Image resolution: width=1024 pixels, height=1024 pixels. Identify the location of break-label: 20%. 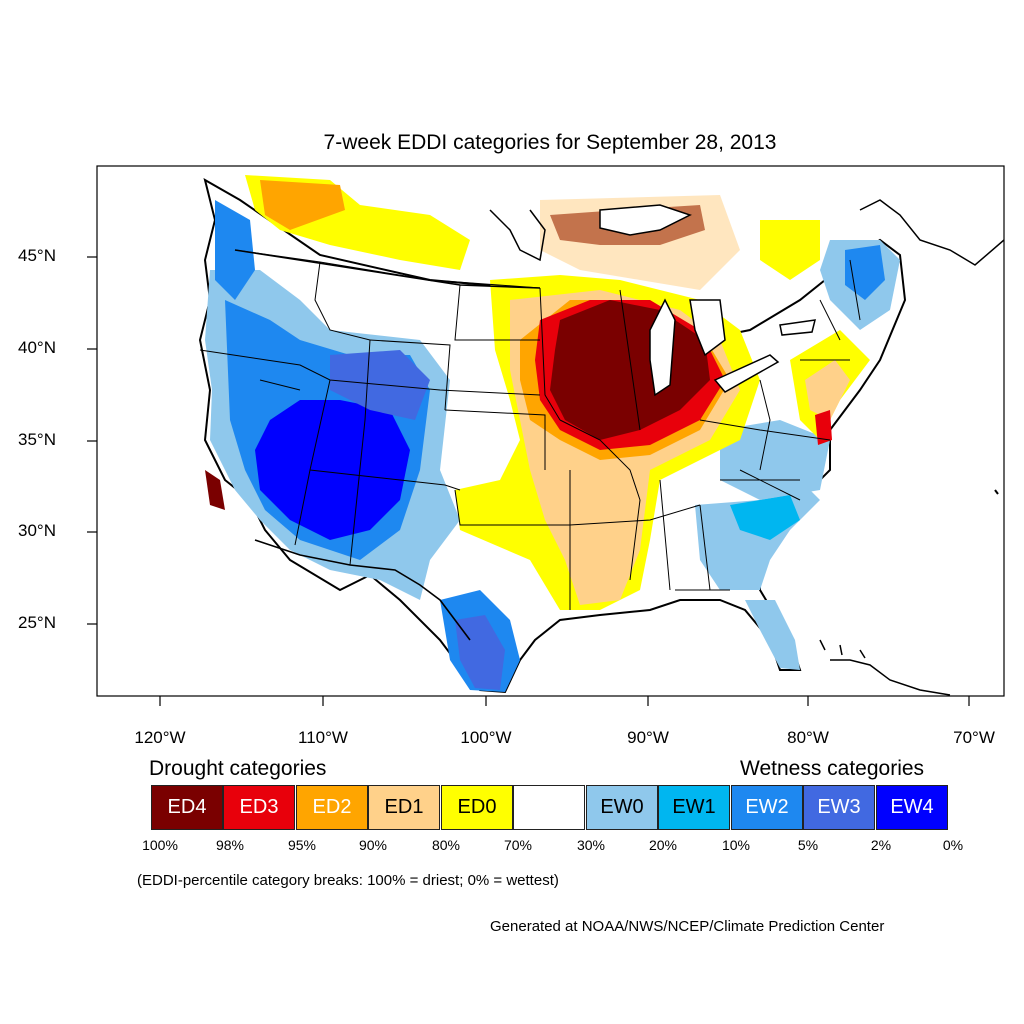
(663, 845).